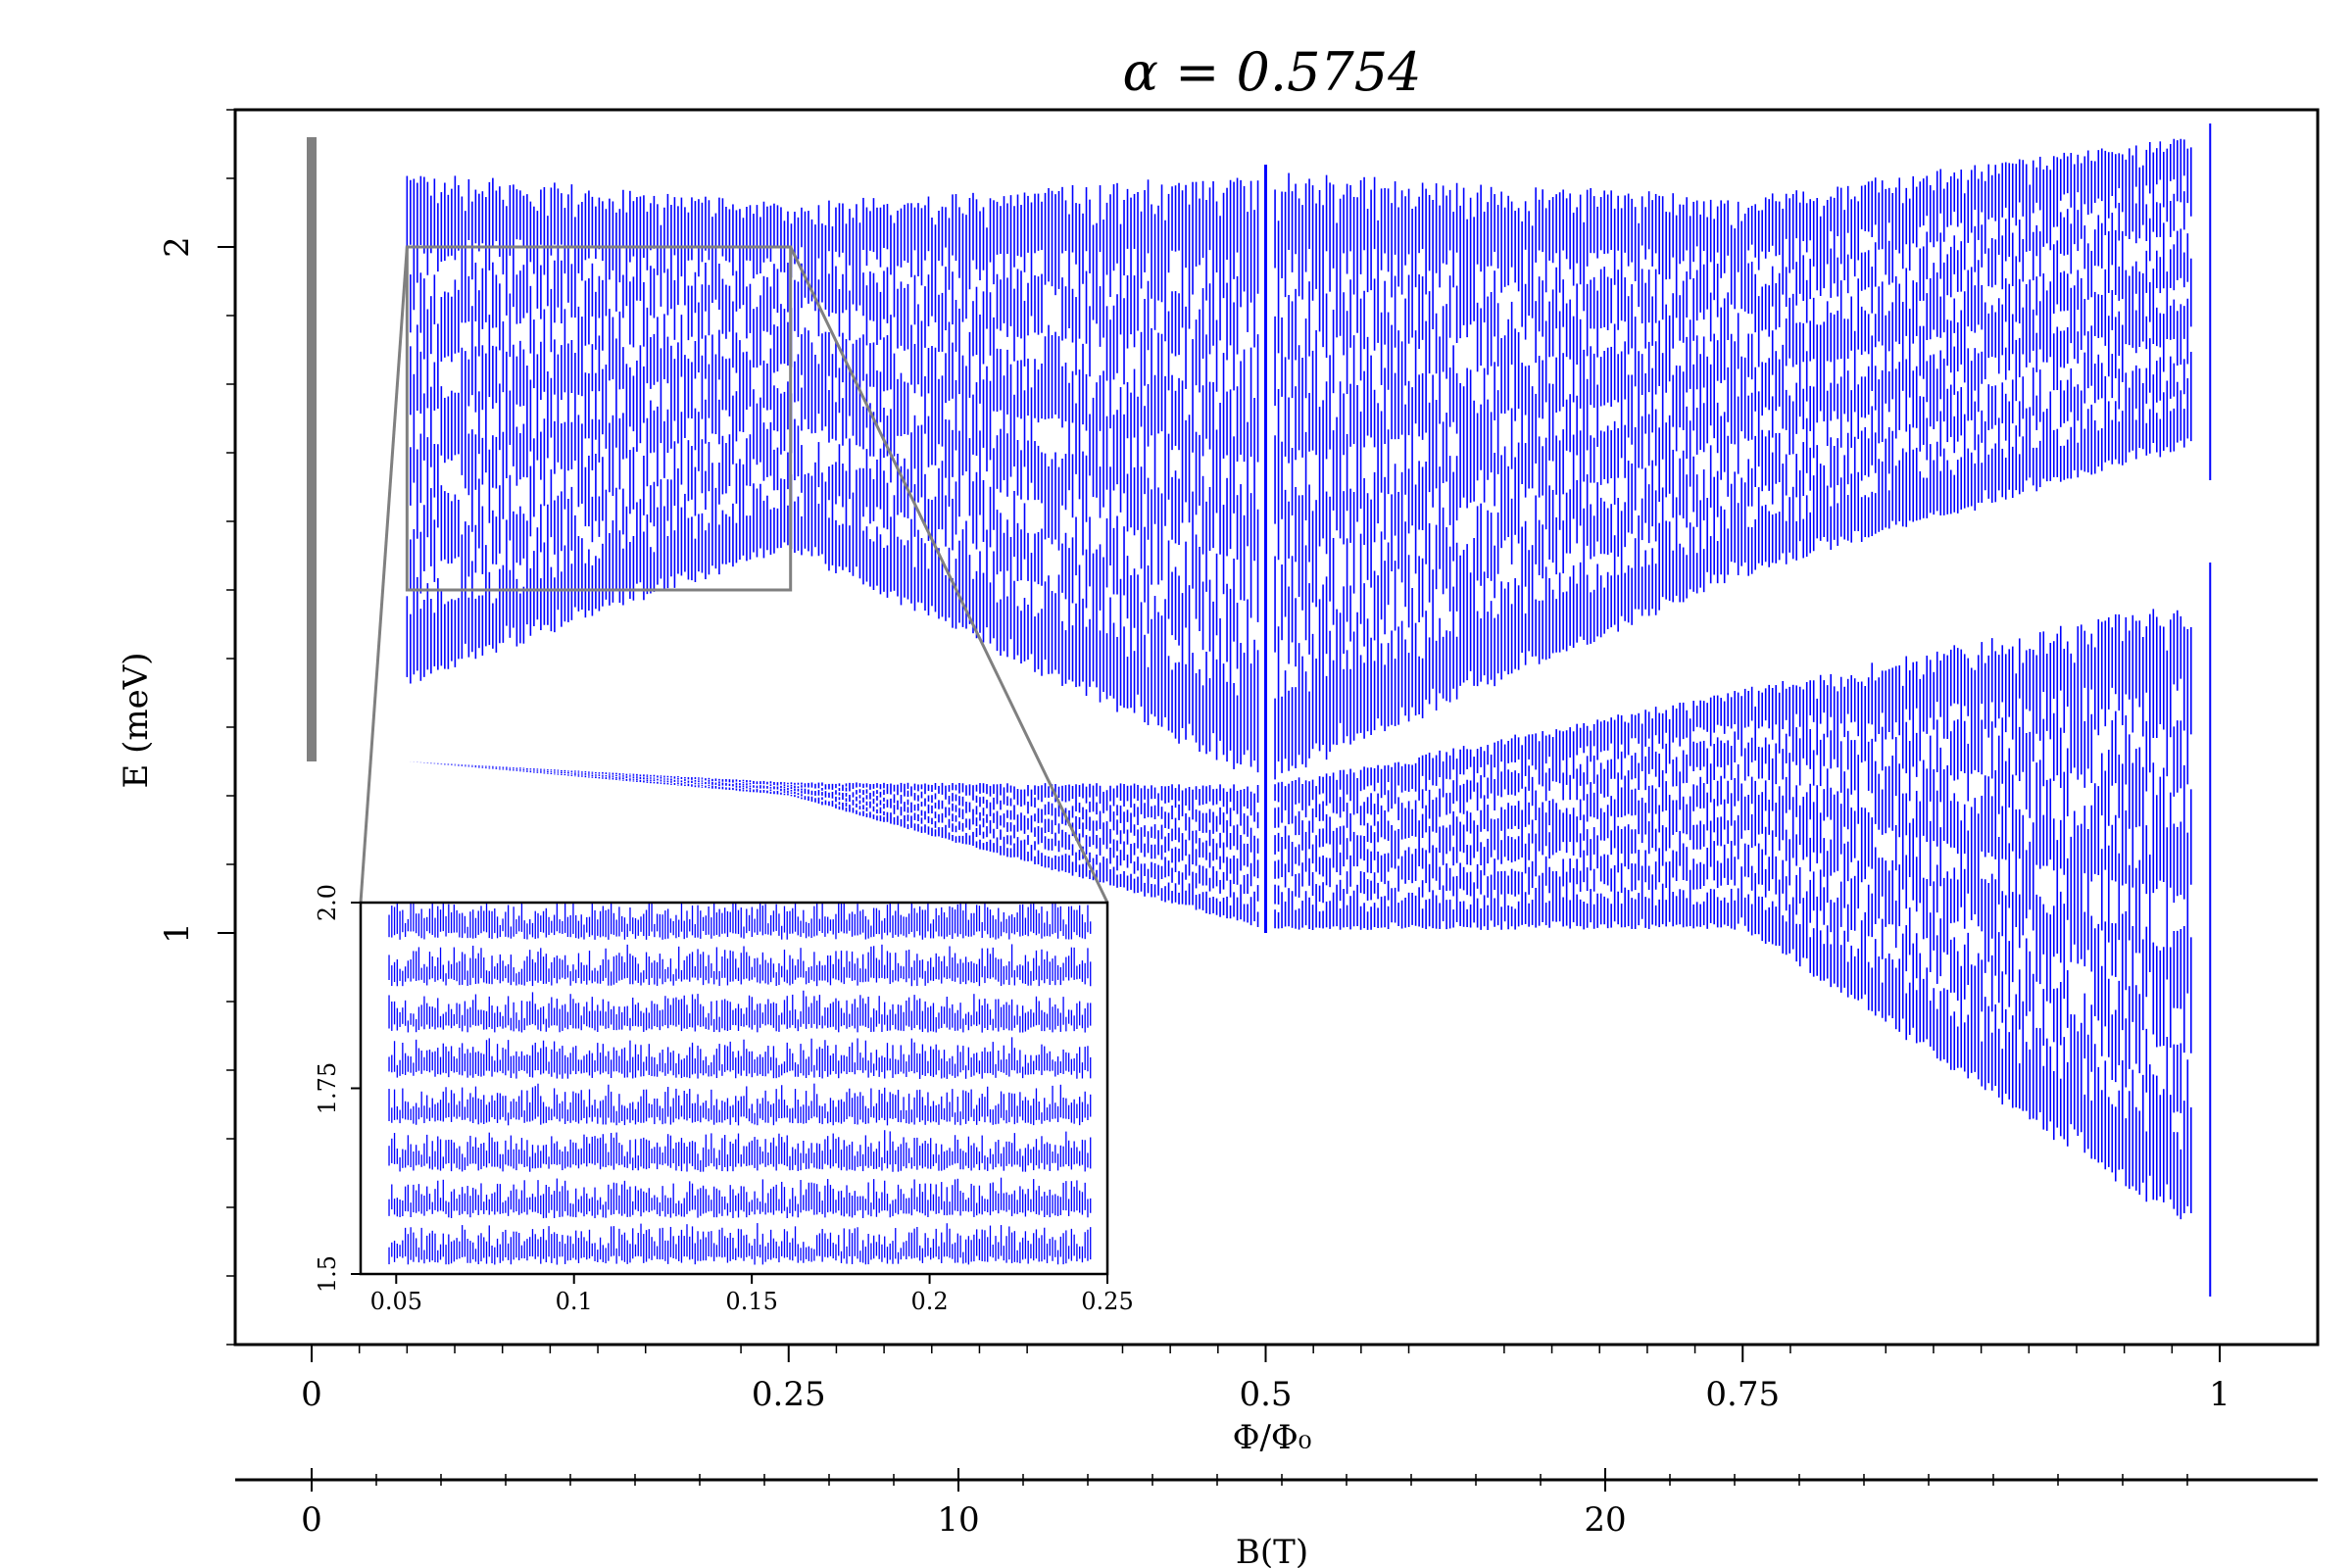 The height and width of the screenshot is (1568, 2352). I want to click on b-tick-label: 10, so click(958, 1520).